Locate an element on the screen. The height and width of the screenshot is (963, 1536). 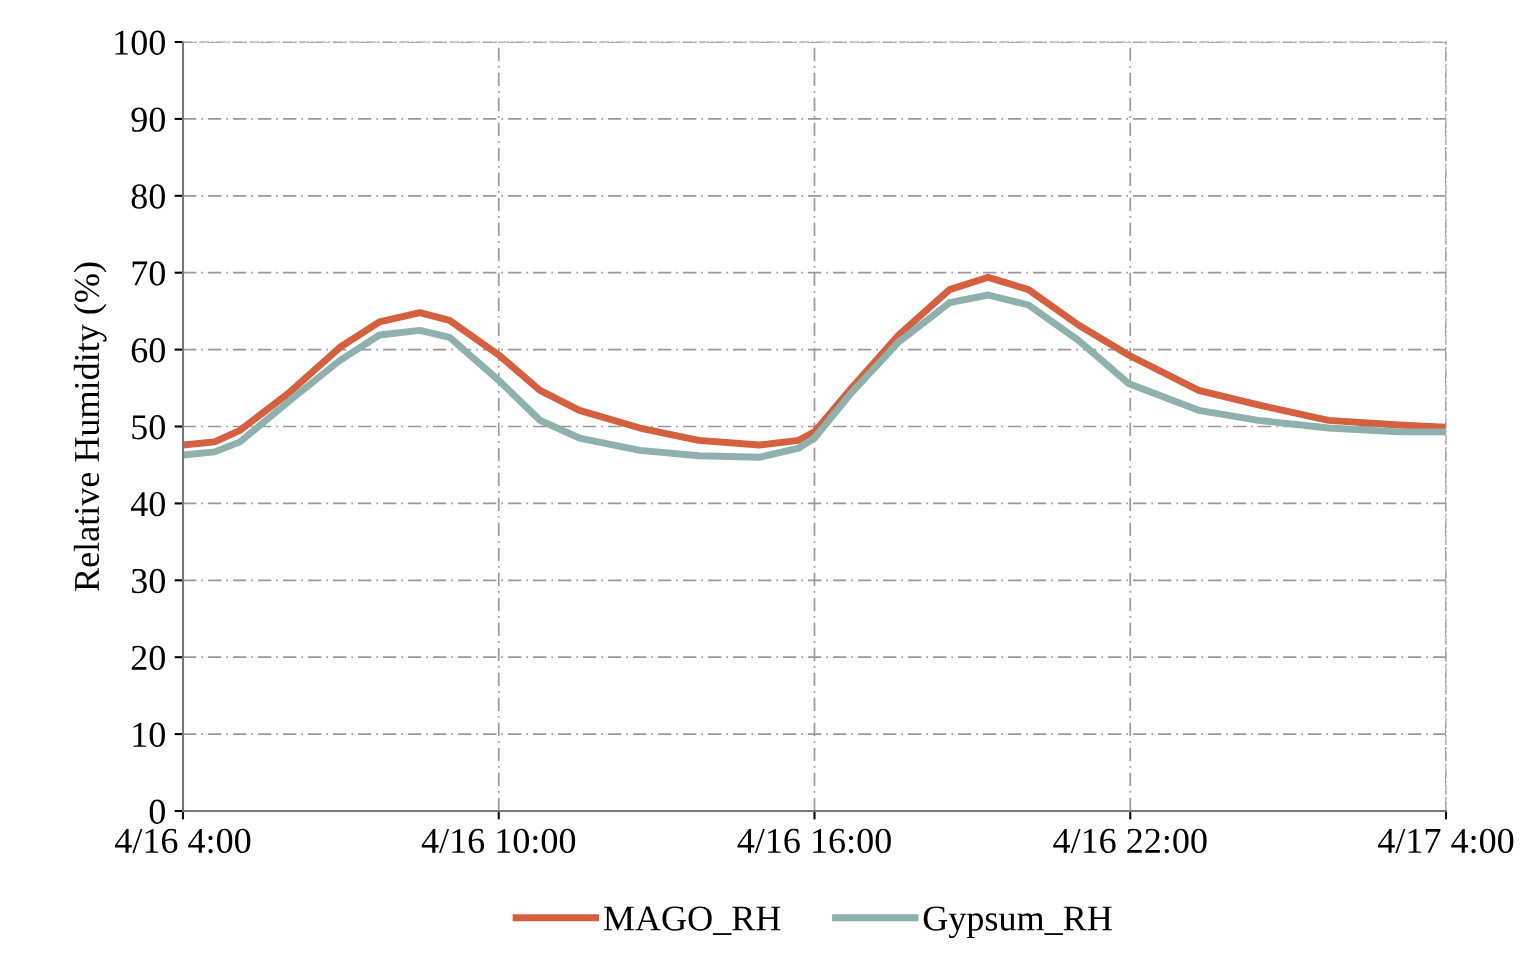
x-tick-label: 4/17 4:00 is located at coordinates (1445, 841).